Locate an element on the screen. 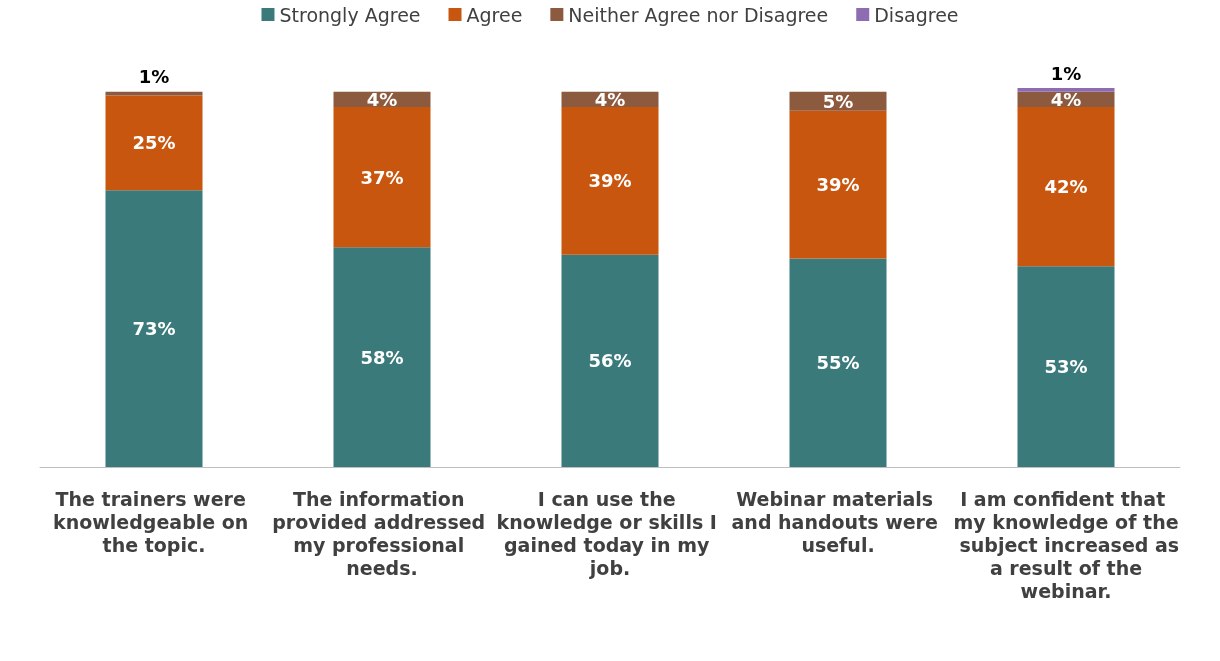  data-label: 58% is located at coordinates (382, 357).